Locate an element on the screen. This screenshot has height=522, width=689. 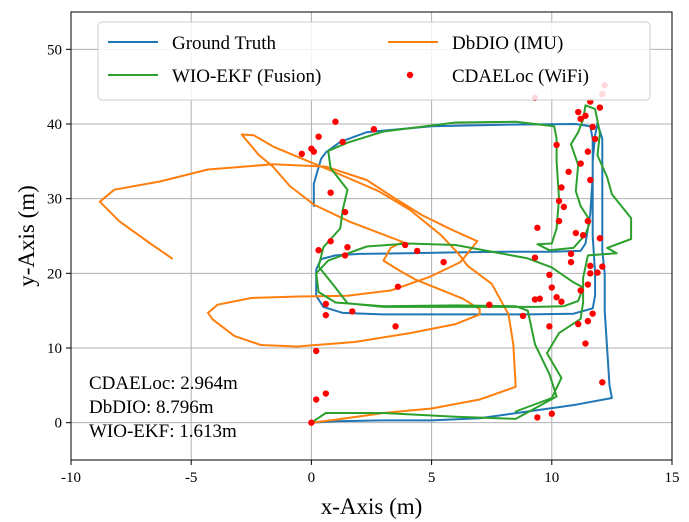
legend-label: DbDIO (IMU) is located at coordinates (507, 43).